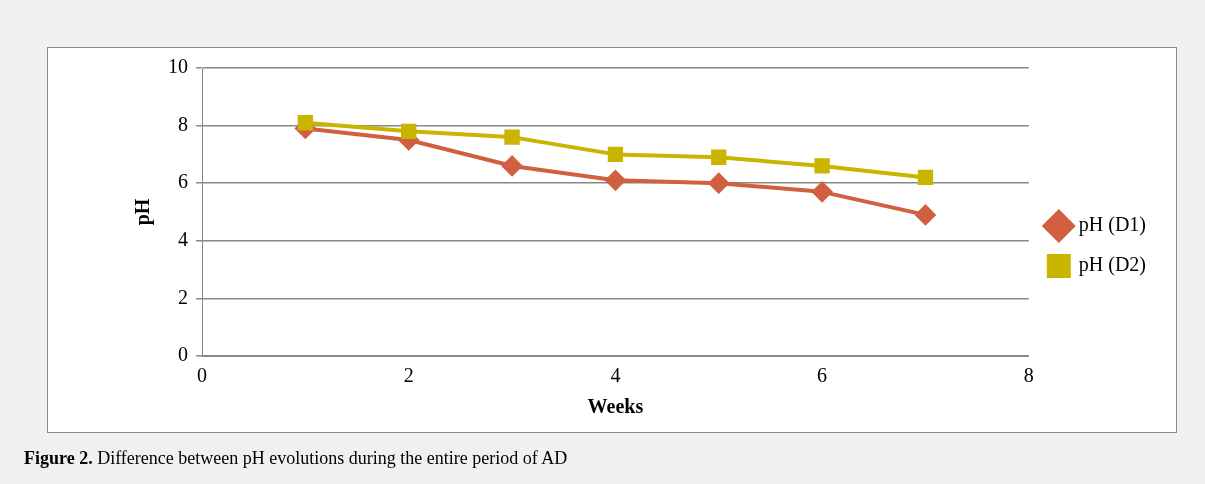 Image resolution: width=1205 pixels, height=484 pixels. I want to click on x-tick-label: 0, so click(202, 375).